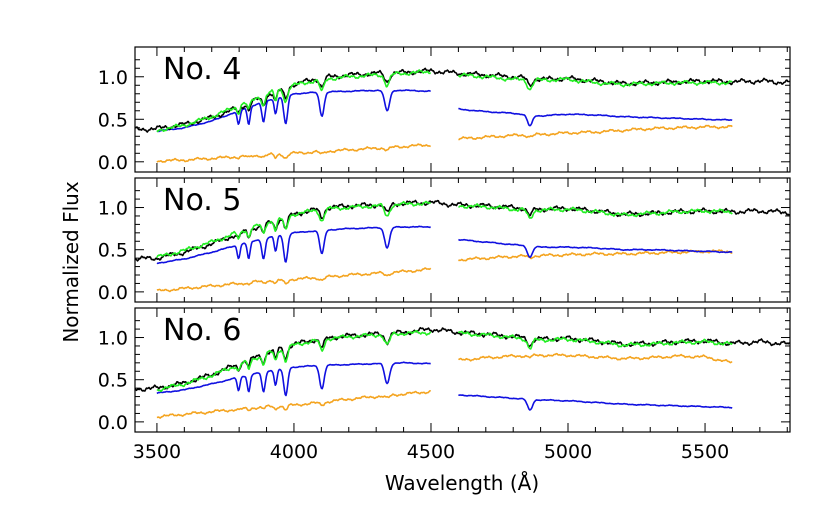 This screenshot has height=519, width=830. What do you see at coordinates (113, 251) in the screenshot?
I see `panel-2-y-tick-label: 0.5` at bounding box center [113, 251].